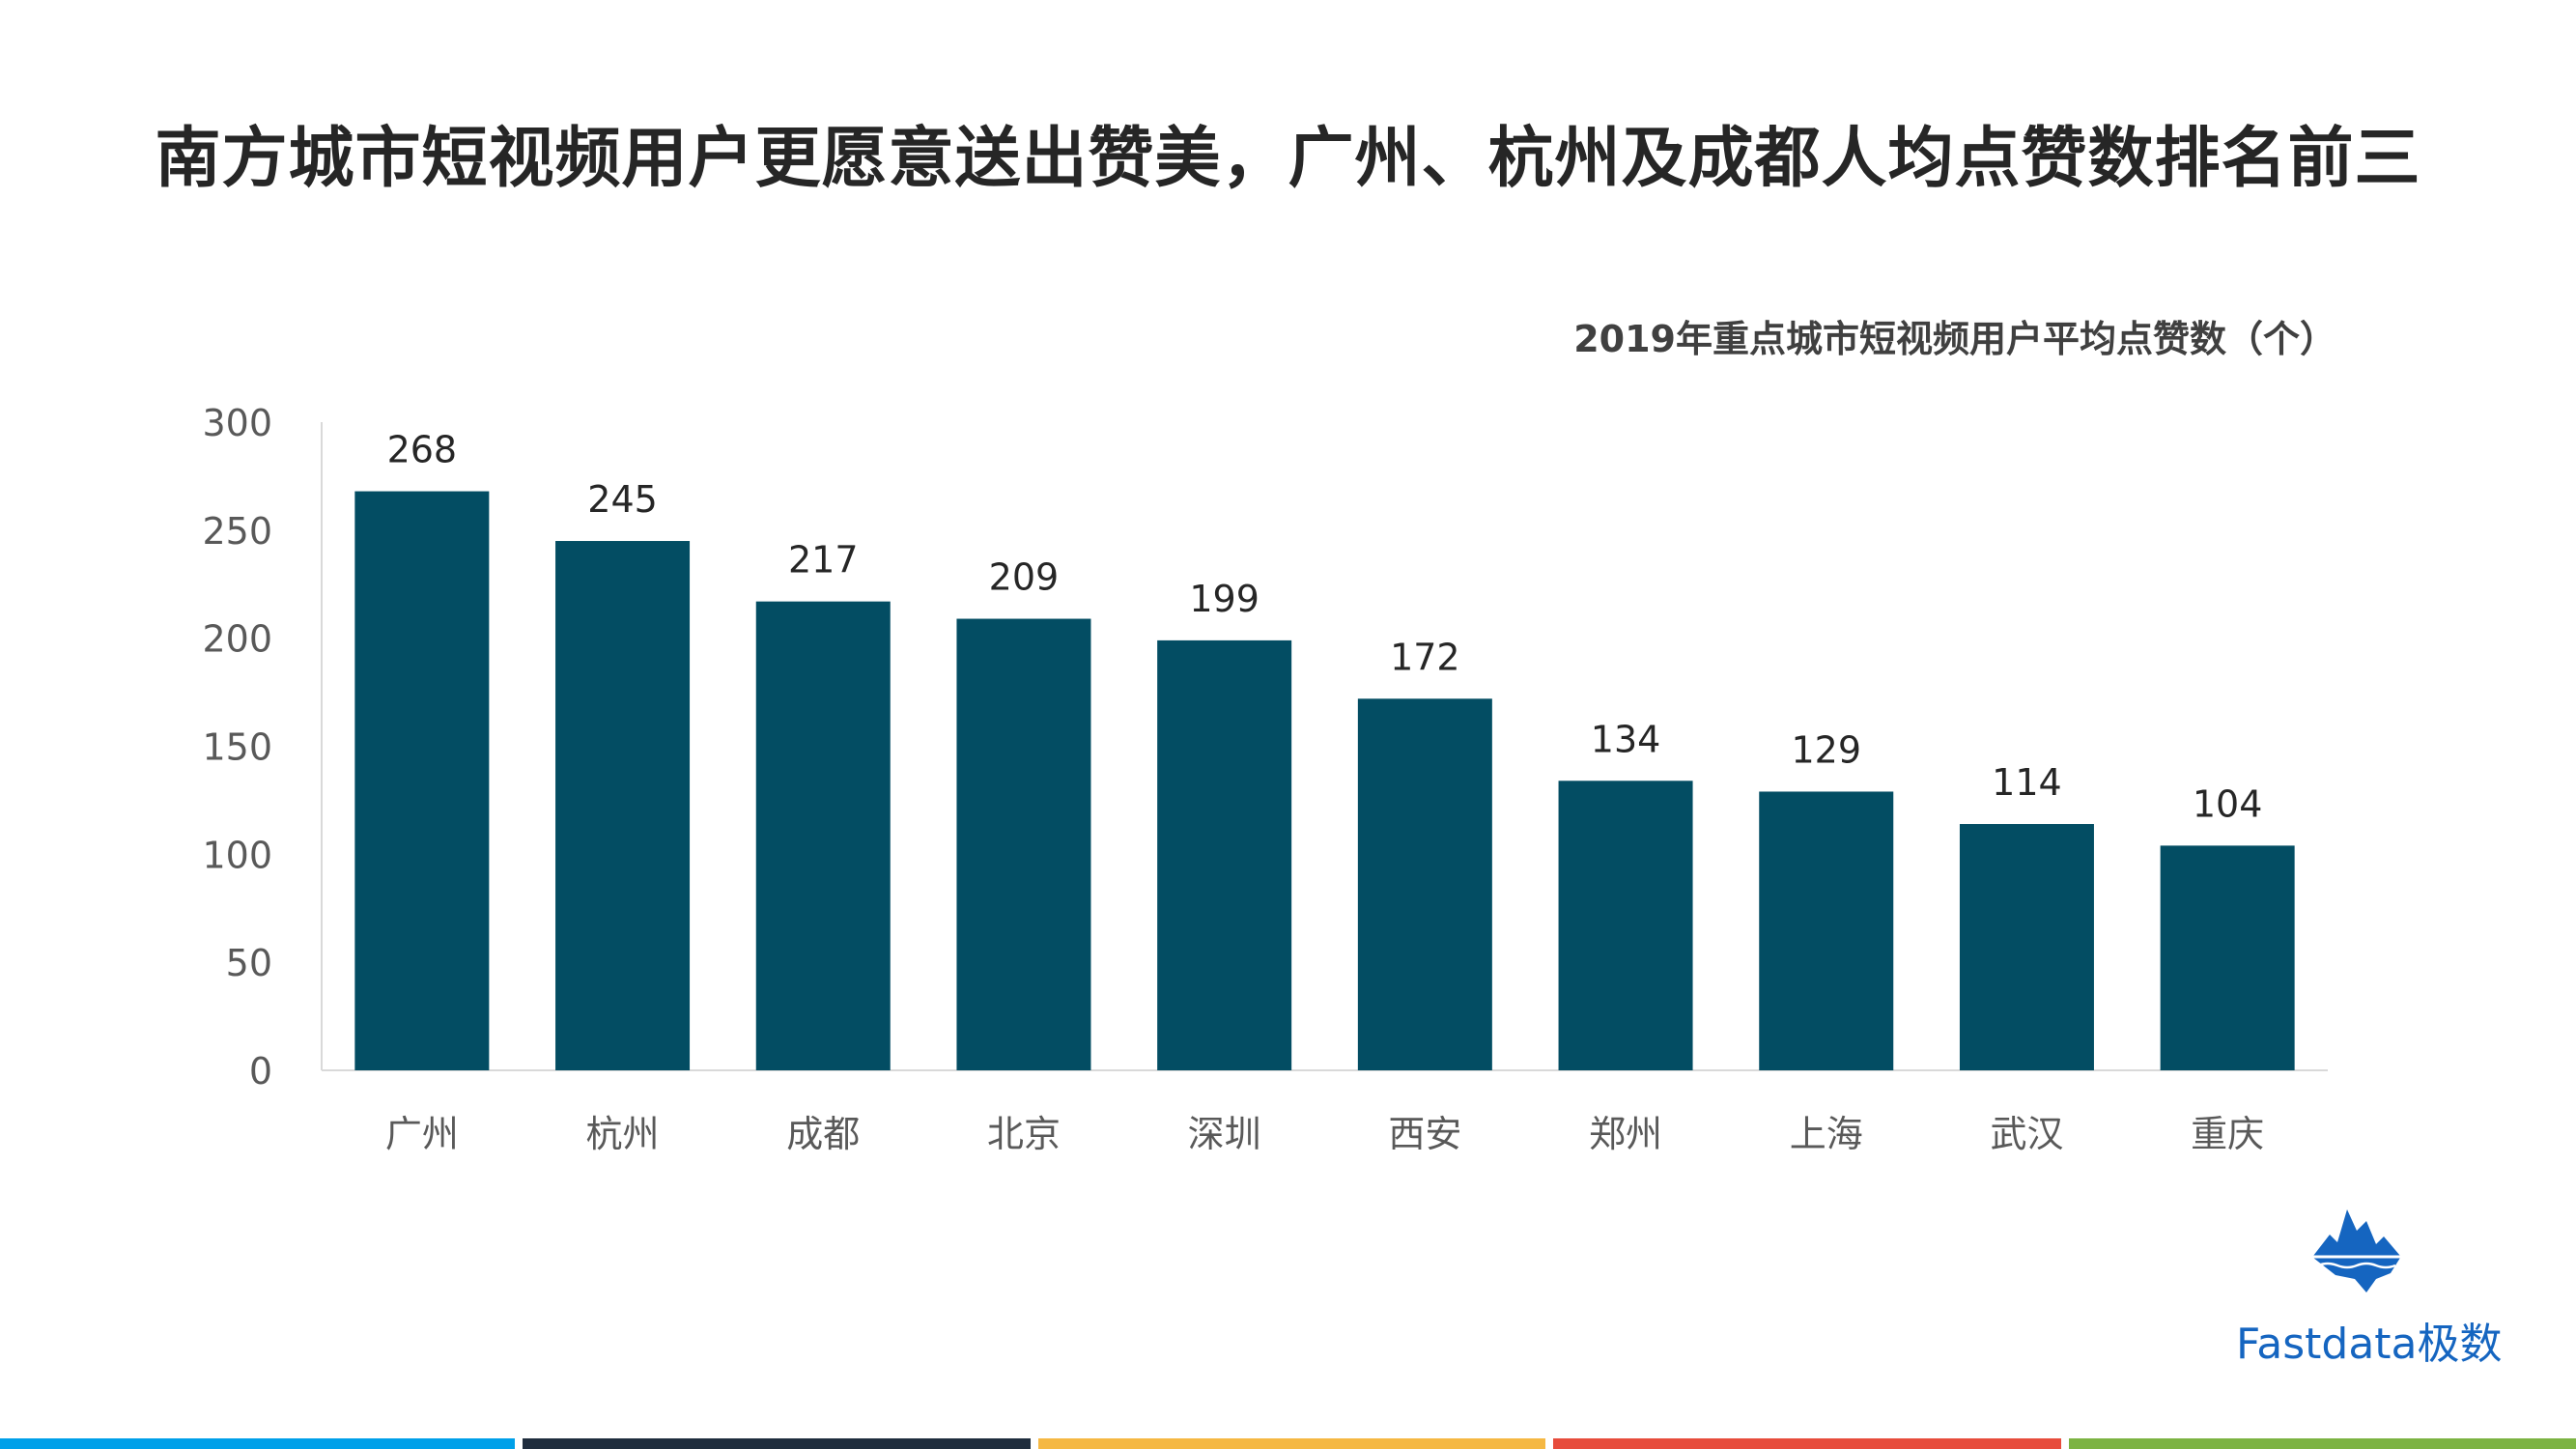 The width and height of the screenshot is (2576, 1449). Describe the element at coordinates (2227, 1134) in the screenshot. I see `x-tick-label: 重庆` at that location.